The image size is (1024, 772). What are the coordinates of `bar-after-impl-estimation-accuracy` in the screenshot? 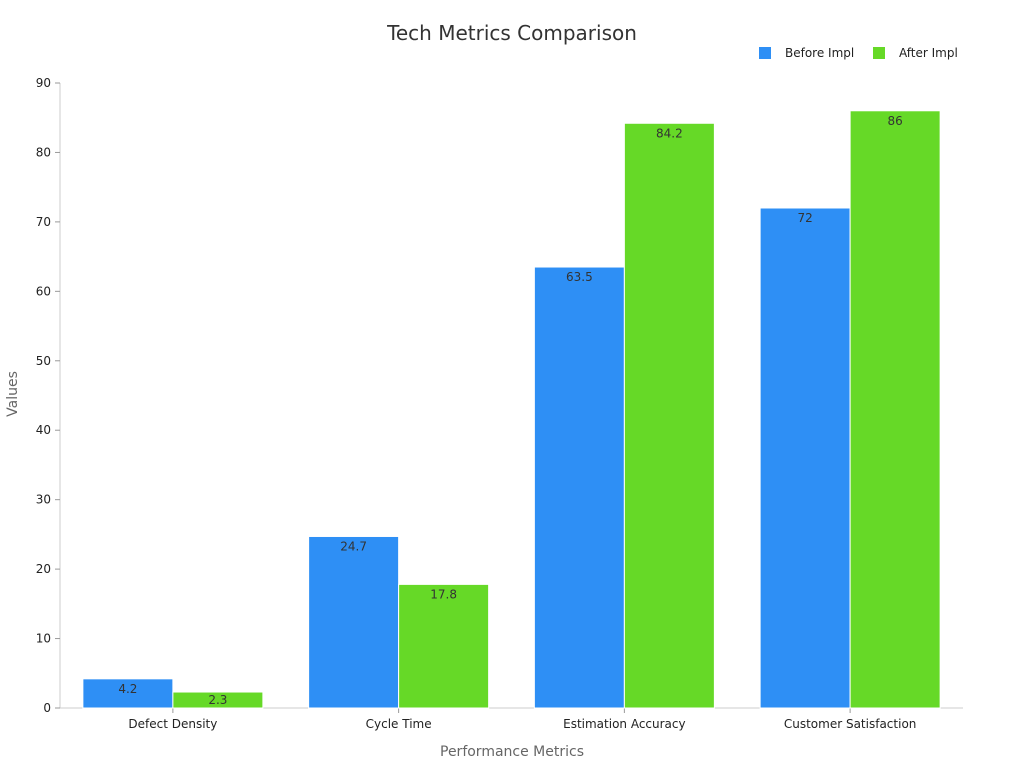 It's located at (669, 415).